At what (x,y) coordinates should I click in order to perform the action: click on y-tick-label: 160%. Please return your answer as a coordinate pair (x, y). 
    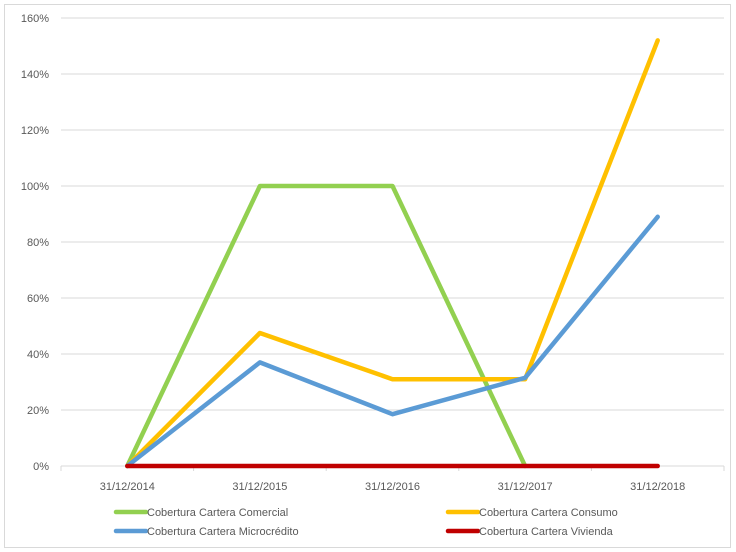
    Looking at the image, I should click on (35, 19).